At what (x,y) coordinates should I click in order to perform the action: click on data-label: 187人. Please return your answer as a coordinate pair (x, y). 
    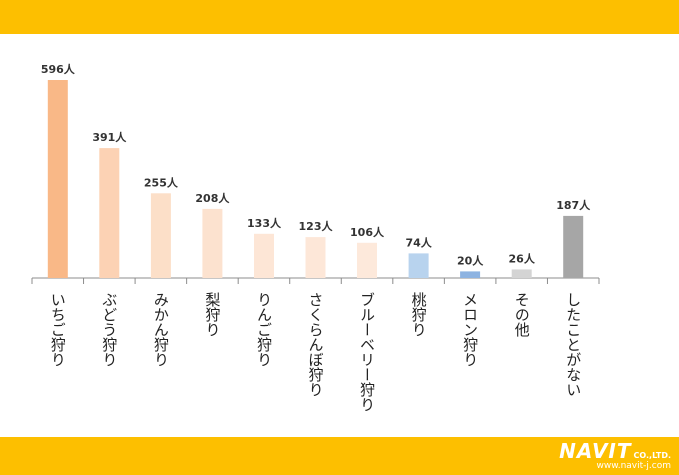
    Looking at the image, I should click on (573, 205).